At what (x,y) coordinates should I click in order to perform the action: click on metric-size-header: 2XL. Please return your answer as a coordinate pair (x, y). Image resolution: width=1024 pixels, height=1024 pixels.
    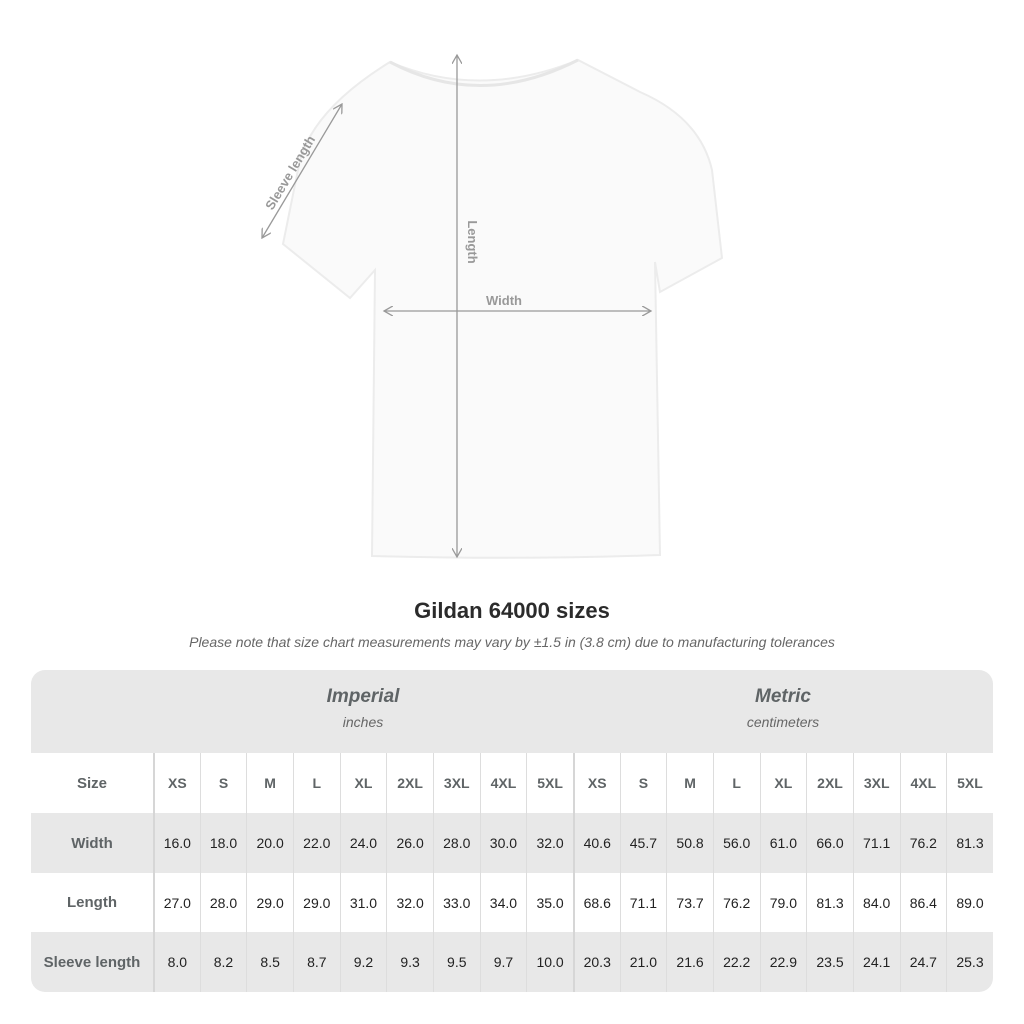
    Looking at the image, I should click on (829, 783).